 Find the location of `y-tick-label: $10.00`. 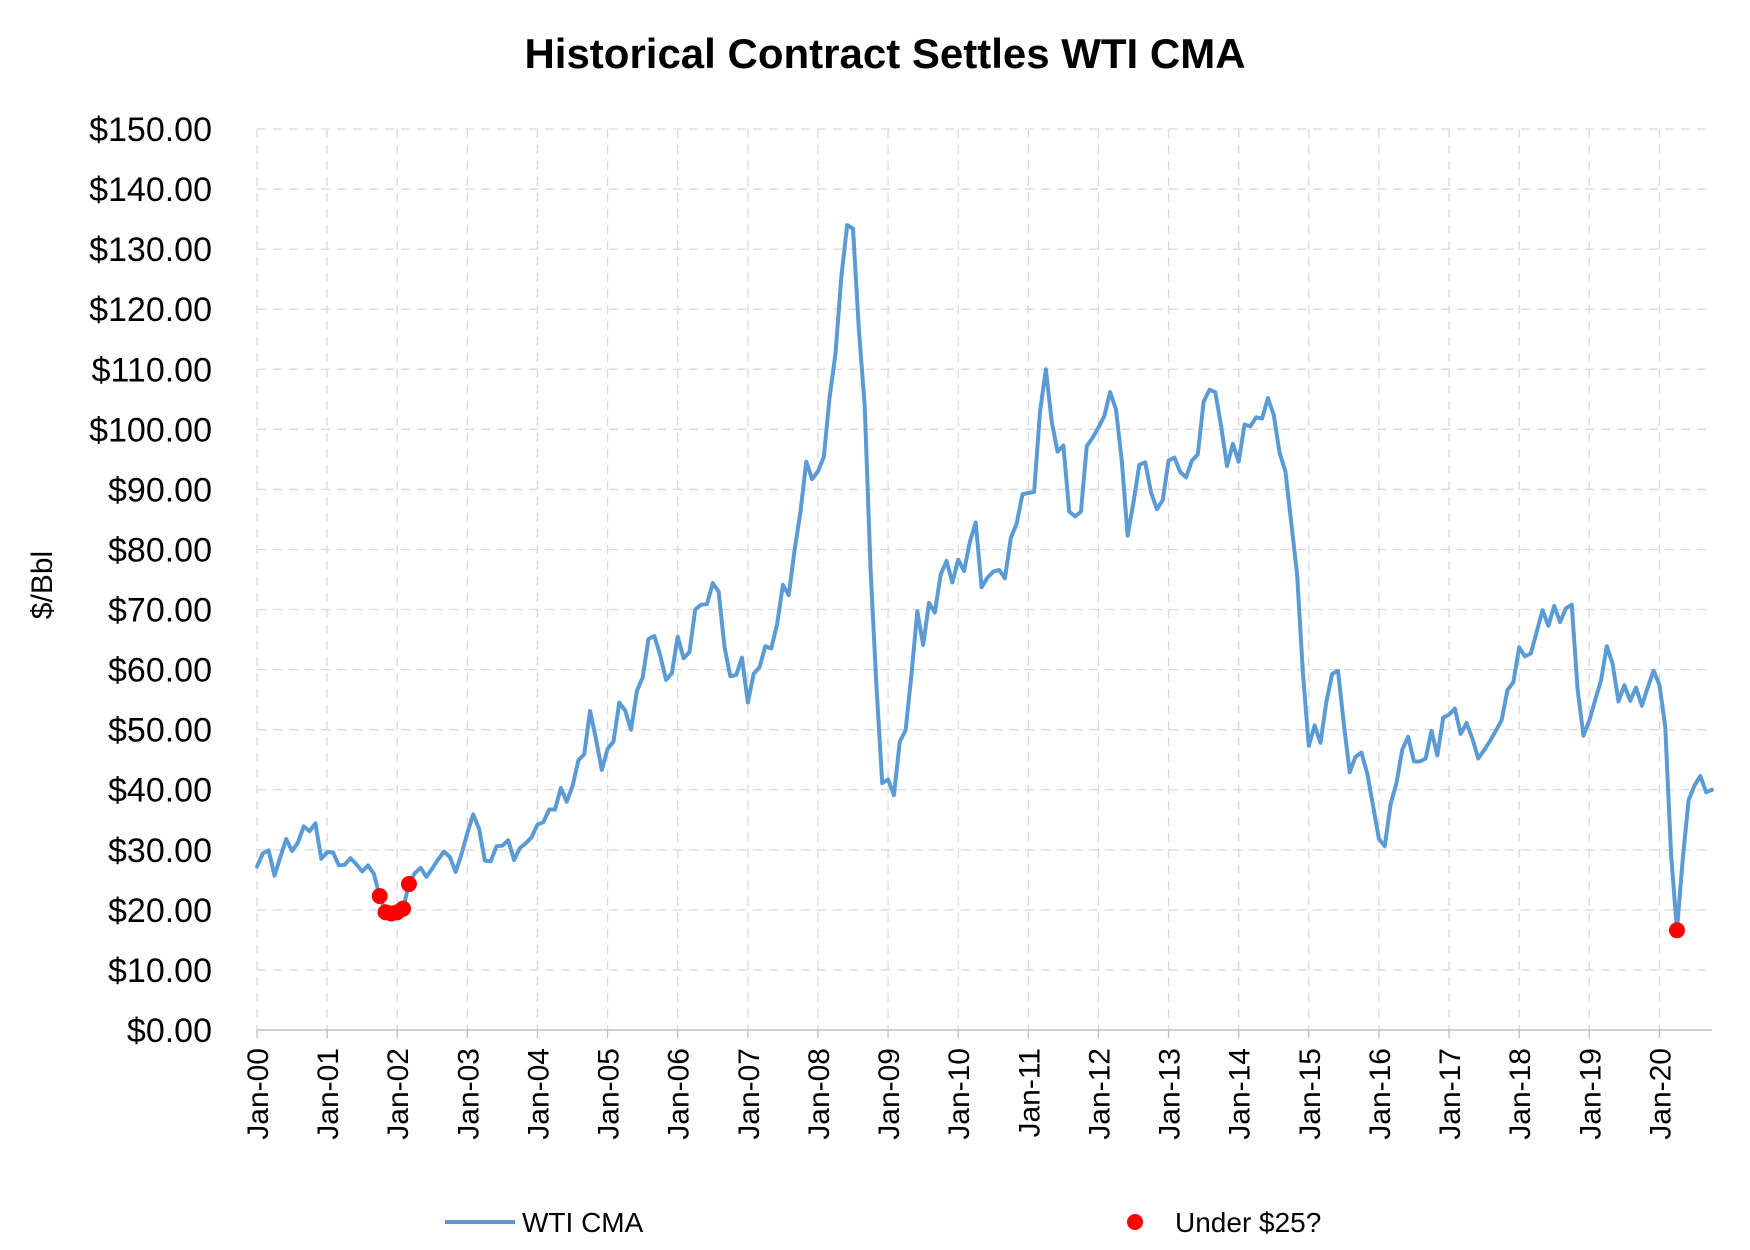

y-tick-label: $10.00 is located at coordinates (160, 971).